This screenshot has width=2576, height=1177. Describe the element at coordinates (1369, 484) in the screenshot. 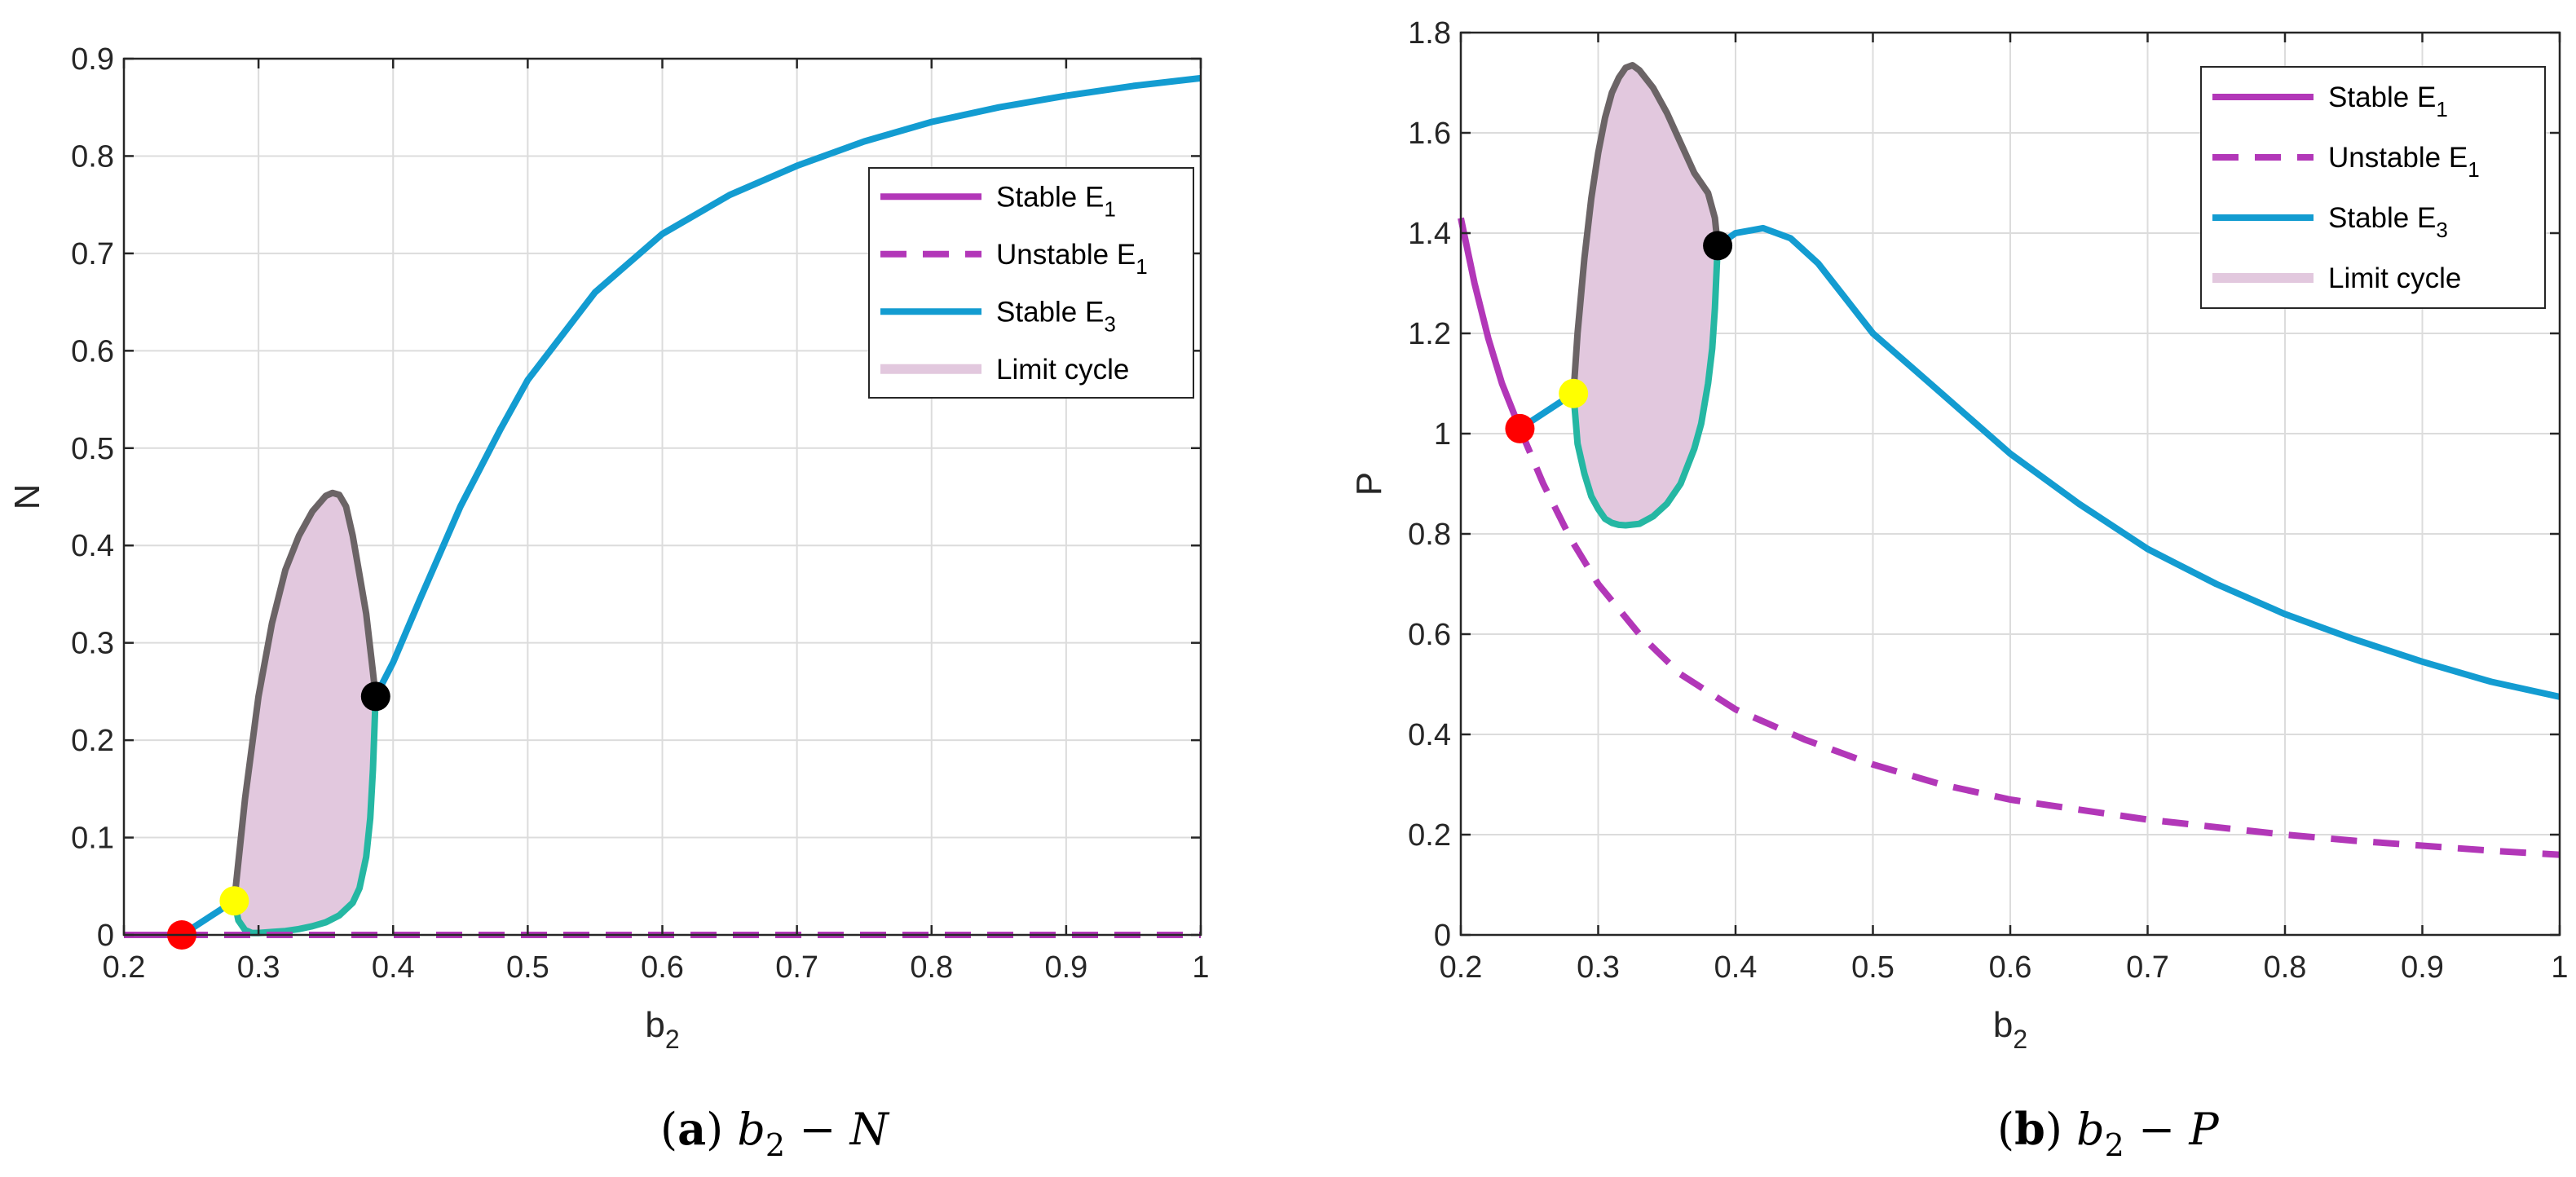

I see `y-axis-label: P` at that location.